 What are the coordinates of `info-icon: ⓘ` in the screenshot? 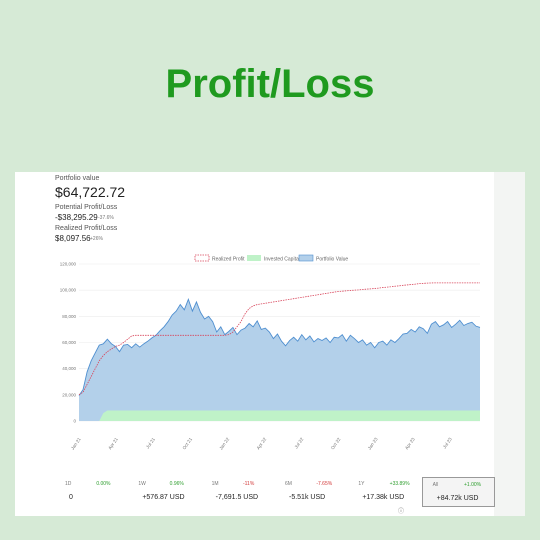 It's located at (401, 512).